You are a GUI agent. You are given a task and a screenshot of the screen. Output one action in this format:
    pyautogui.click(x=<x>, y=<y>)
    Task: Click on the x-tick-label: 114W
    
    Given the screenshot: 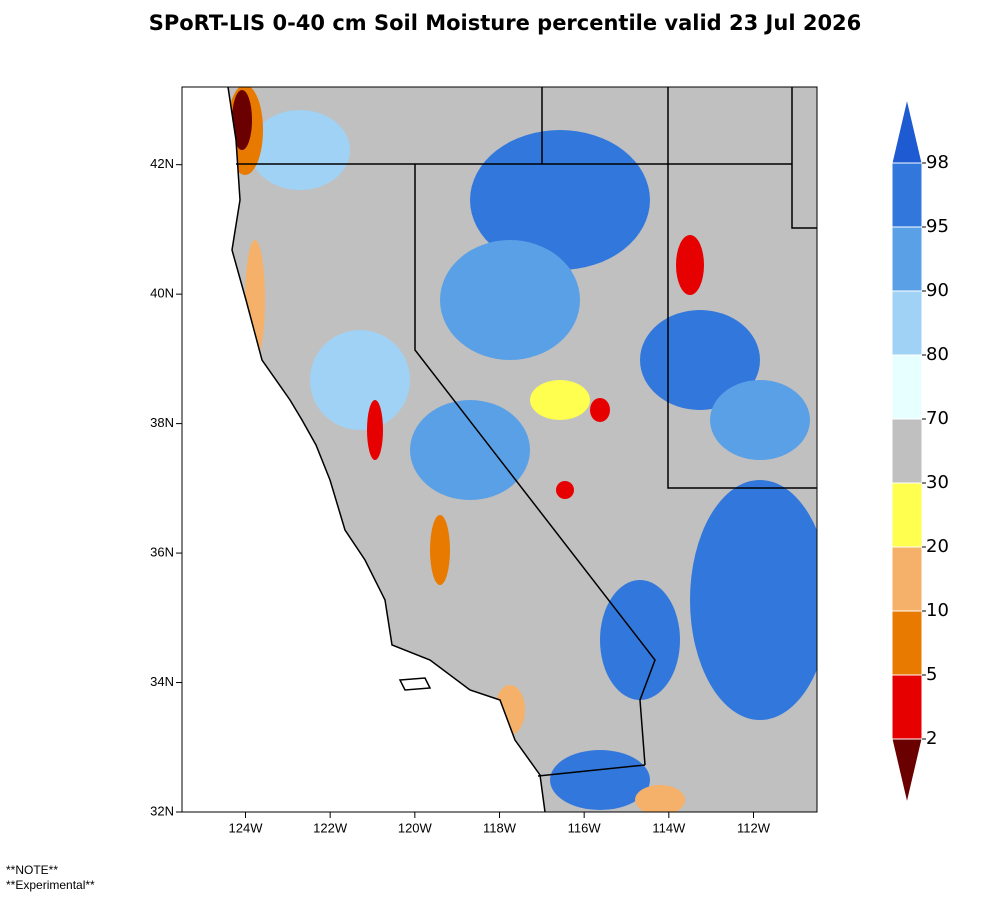 What is the action you would take?
    pyautogui.click(x=669, y=827)
    